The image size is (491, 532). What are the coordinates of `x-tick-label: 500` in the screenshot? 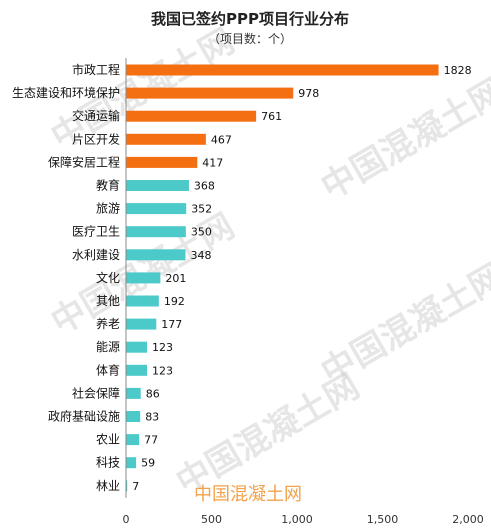 It's located at (211, 519).